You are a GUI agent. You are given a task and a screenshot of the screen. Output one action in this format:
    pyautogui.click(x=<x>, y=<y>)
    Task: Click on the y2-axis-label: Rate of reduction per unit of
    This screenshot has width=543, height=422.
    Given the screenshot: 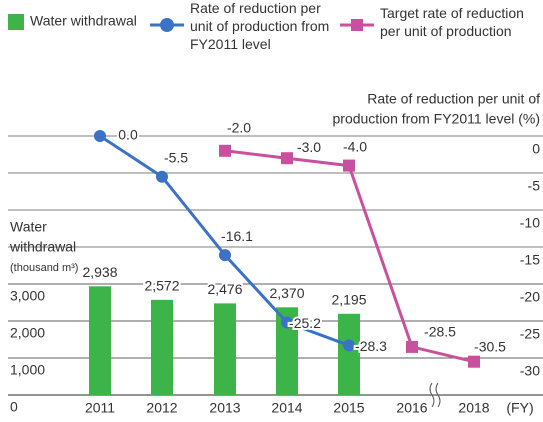 What is the action you would take?
    pyautogui.click(x=453, y=99)
    